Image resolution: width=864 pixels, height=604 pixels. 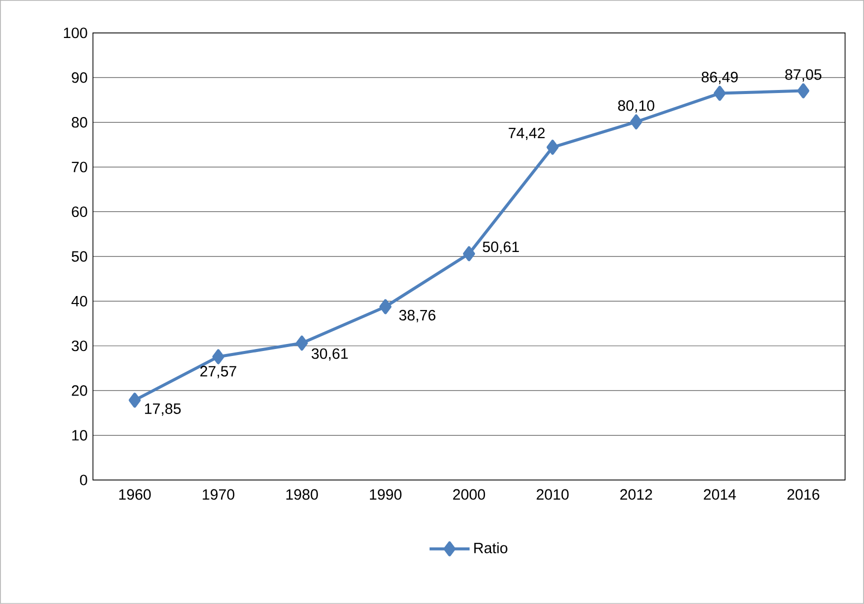 I want to click on y-tick-label: 20, so click(x=80, y=390).